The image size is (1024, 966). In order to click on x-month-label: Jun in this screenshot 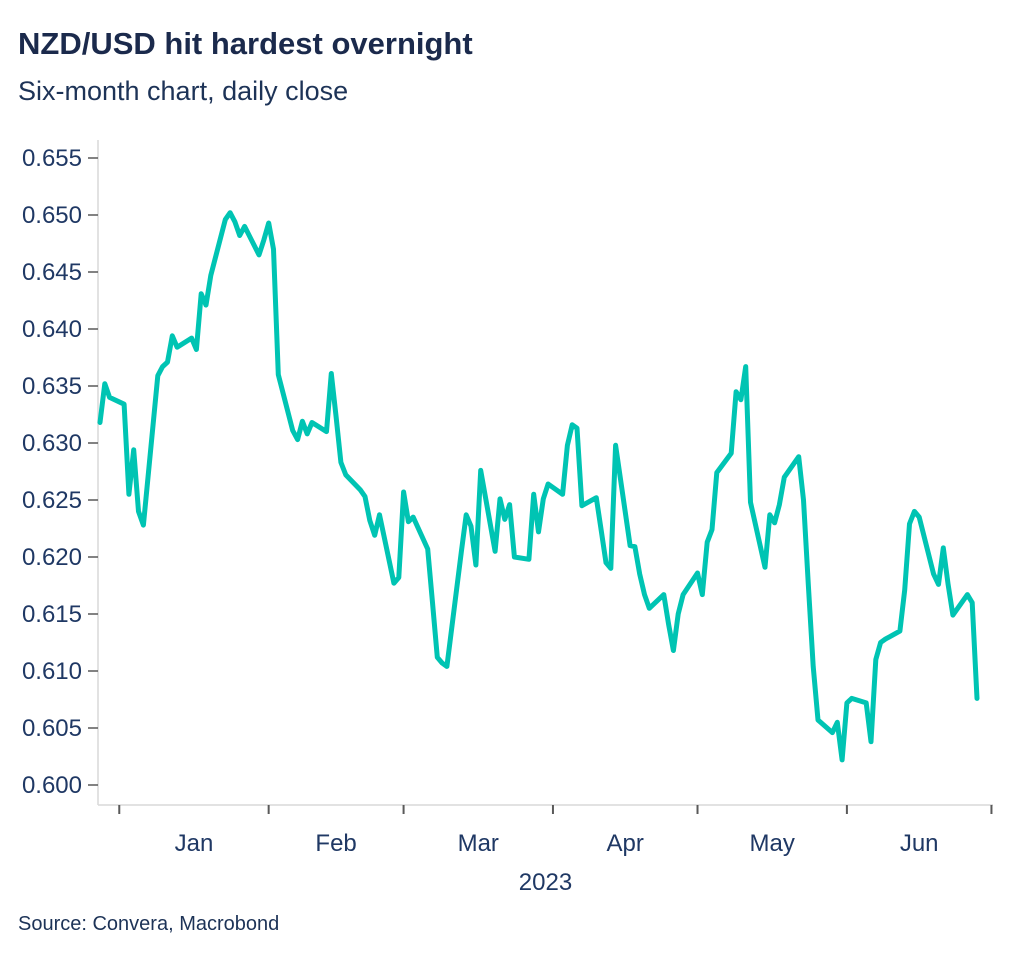, I will do `click(919, 843)`.